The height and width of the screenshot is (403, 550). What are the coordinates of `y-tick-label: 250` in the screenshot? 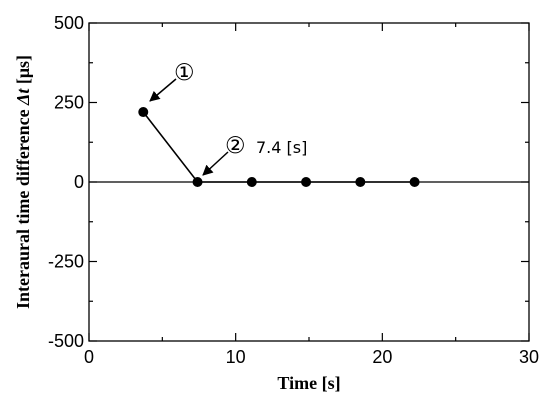 It's located at (69, 103).